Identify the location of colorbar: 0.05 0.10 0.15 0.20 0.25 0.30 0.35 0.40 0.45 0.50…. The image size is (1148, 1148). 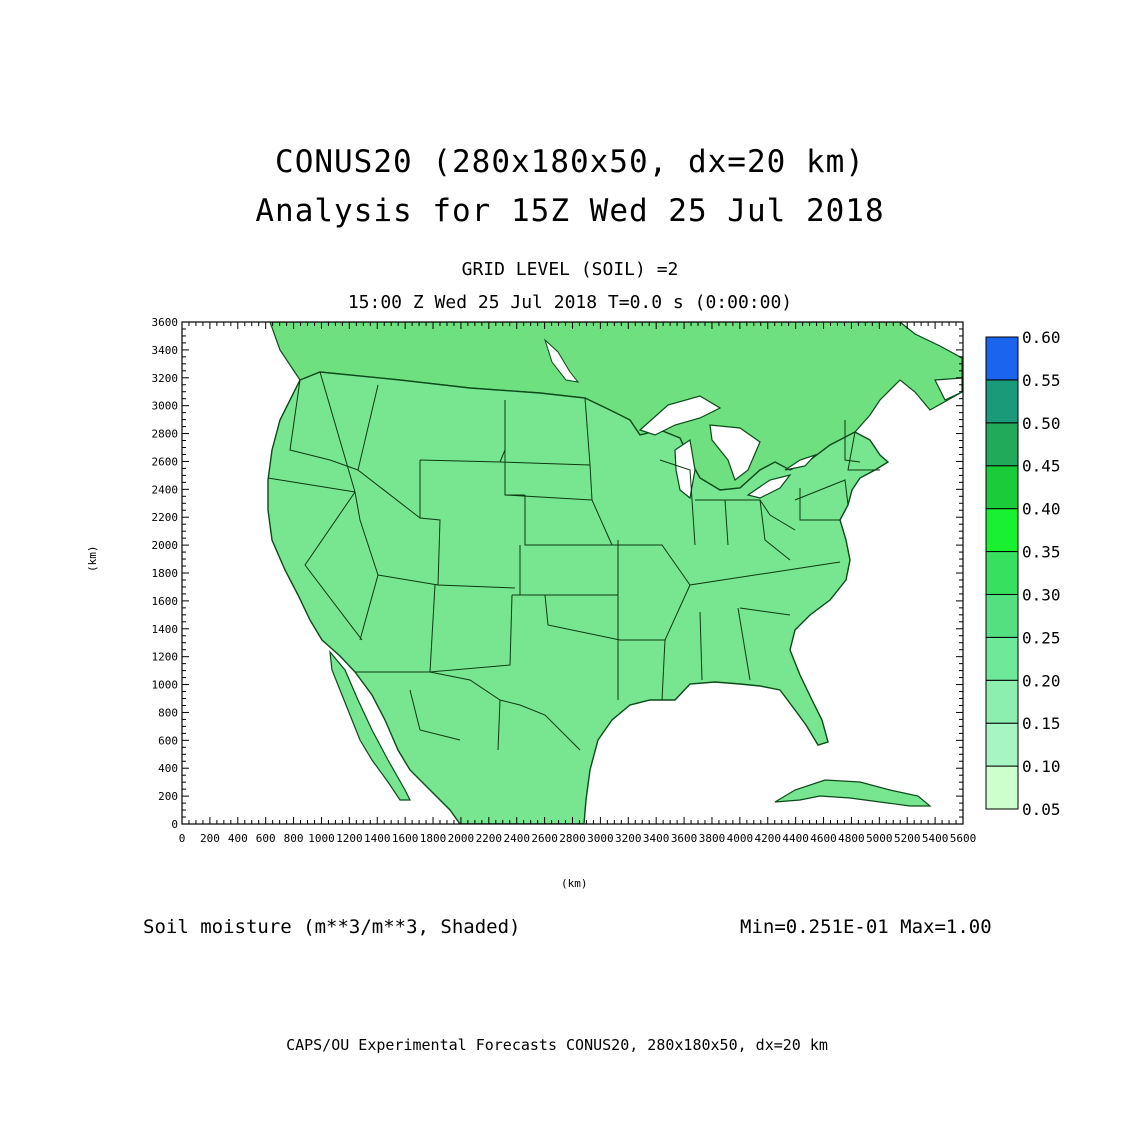
(1023, 573).